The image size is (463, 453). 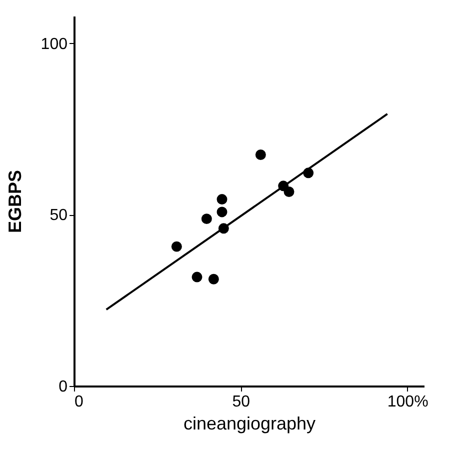 What do you see at coordinates (14, 202) in the screenshot?
I see `y-axis-title: EGBPS` at bounding box center [14, 202].